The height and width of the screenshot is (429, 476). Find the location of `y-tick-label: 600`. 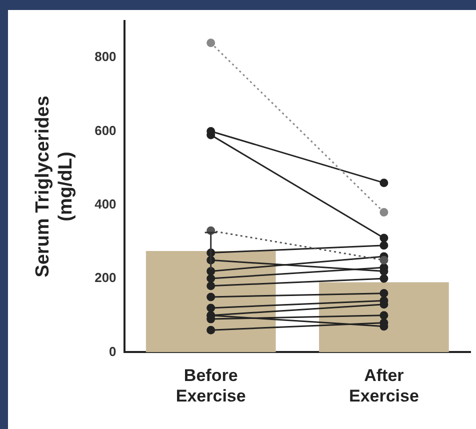

y-tick-label: 600 is located at coordinates (105, 130).